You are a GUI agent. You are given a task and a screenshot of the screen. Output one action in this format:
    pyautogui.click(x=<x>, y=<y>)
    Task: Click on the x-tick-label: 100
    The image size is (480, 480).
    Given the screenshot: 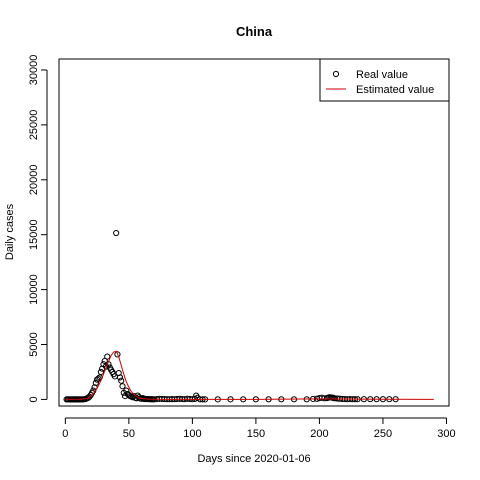 What is the action you would take?
    pyautogui.click(x=192, y=434)
    